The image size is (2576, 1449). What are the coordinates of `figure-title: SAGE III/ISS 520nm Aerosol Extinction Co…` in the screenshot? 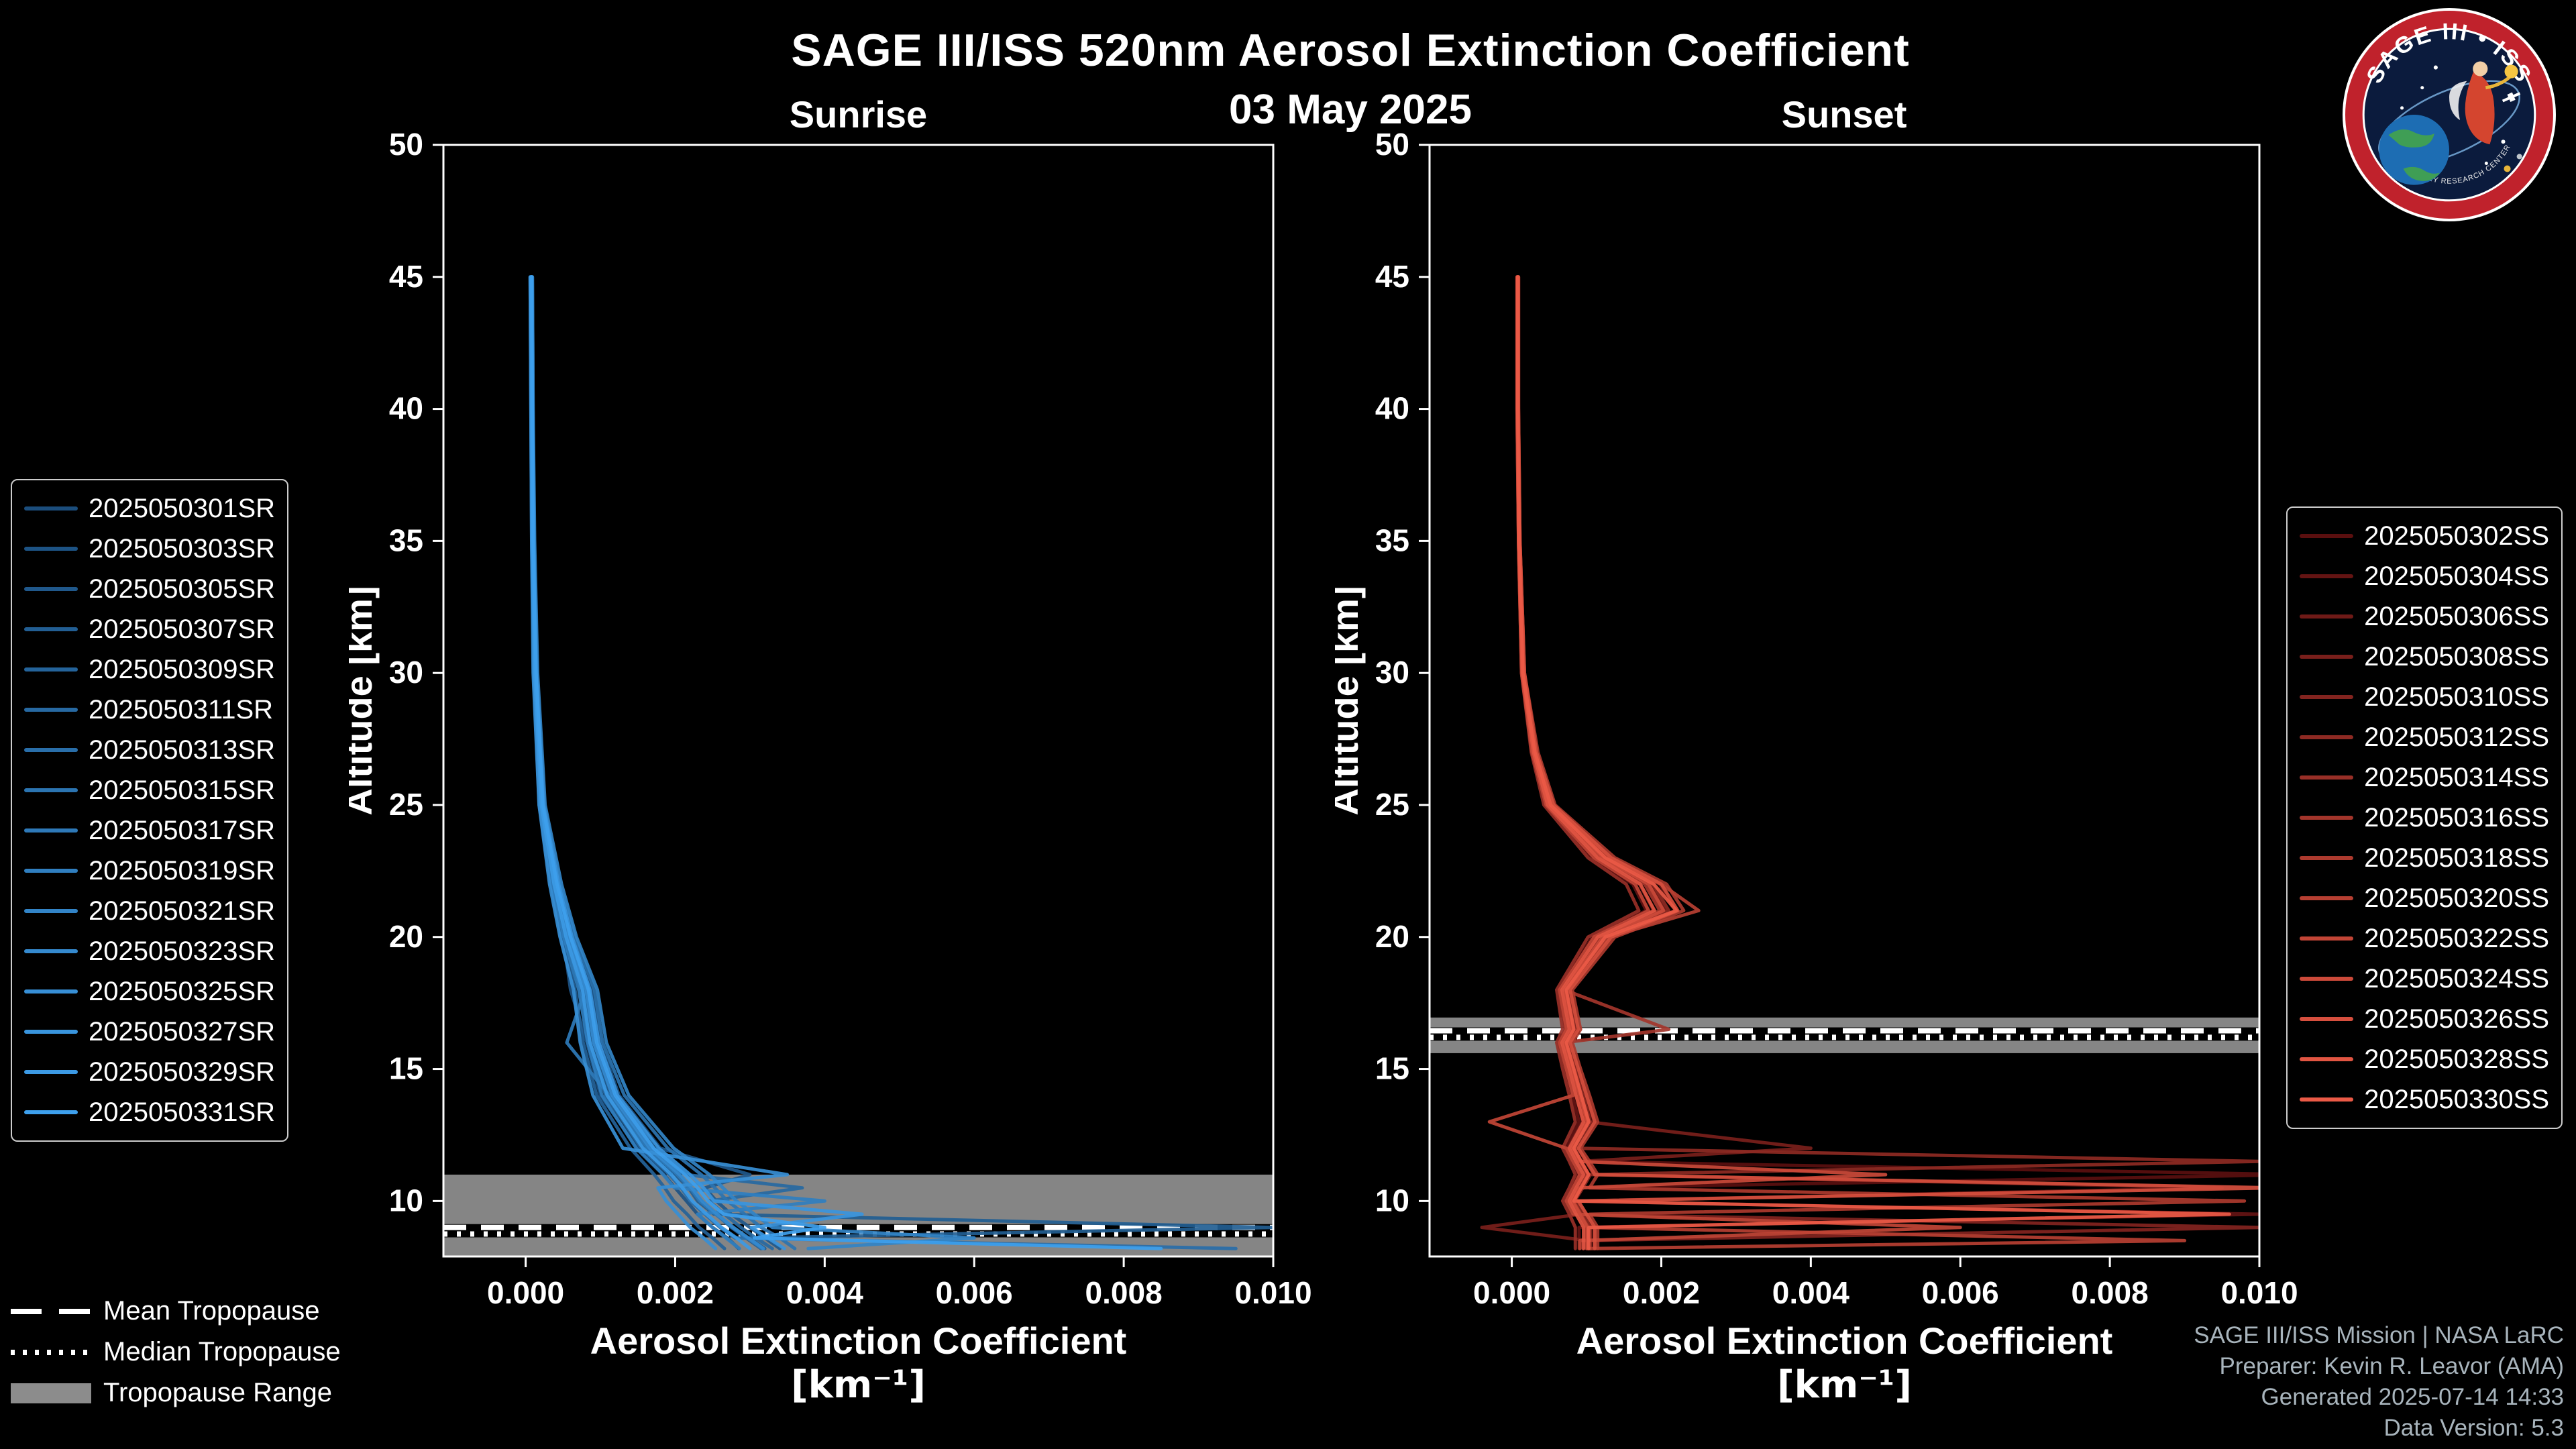 It's located at (1350, 50).